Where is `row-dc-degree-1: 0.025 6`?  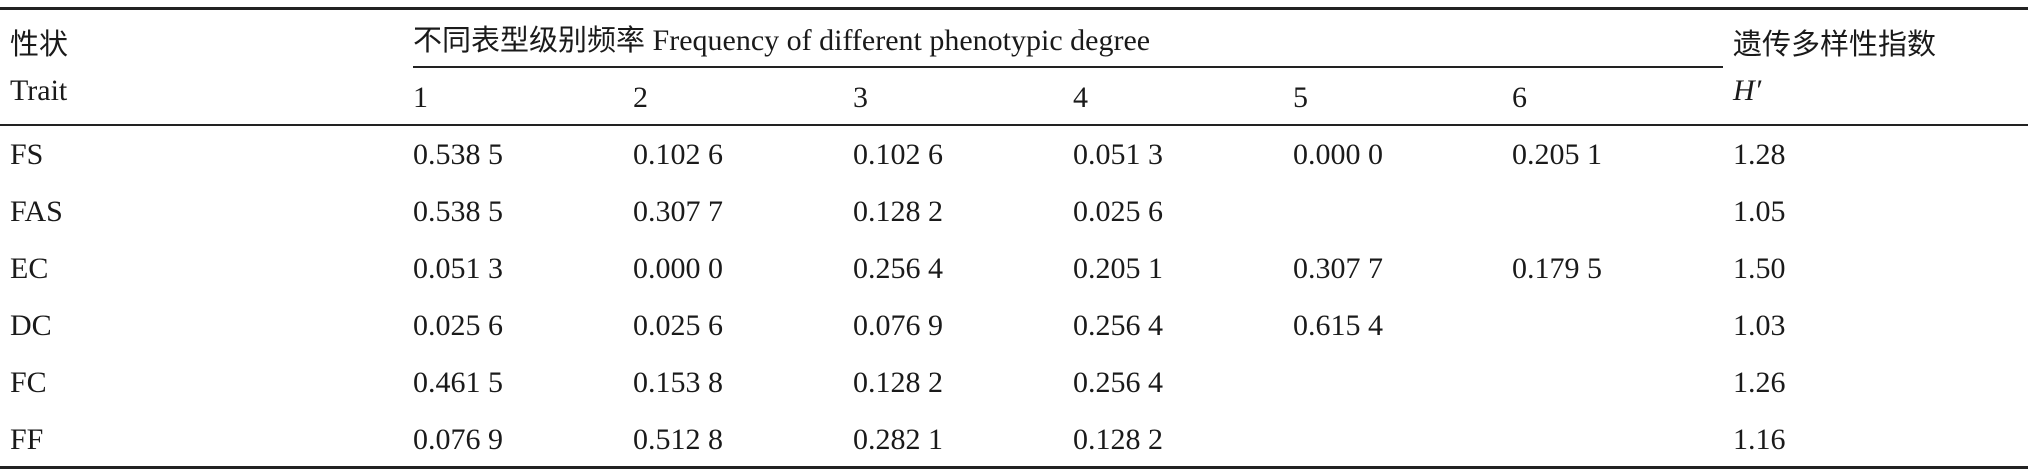 row-dc-degree-1: 0.025 6 is located at coordinates (458, 325).